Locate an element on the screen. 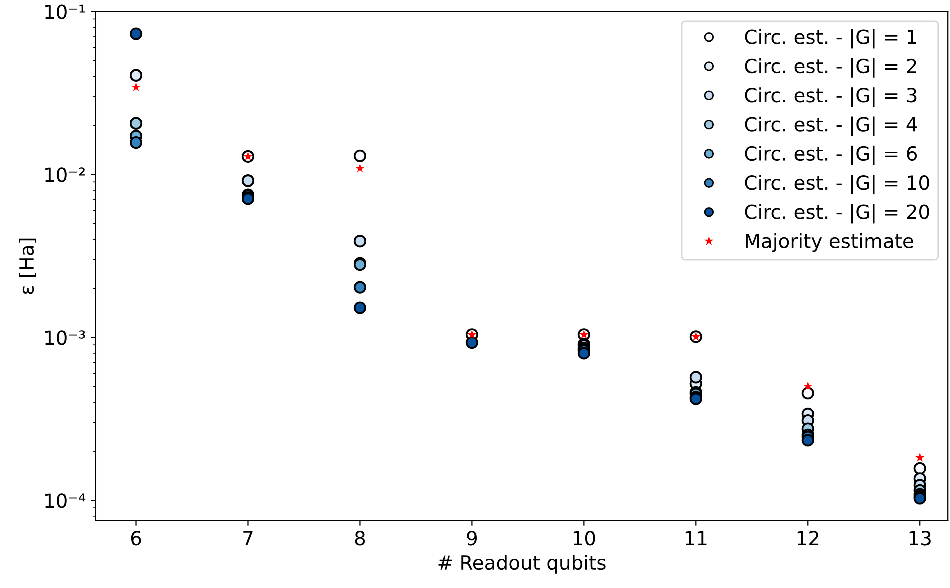 The width and height of the screenshot is (950, 588). y-tick-label: 10⁻⁴ is located at coordinates (66, 501).